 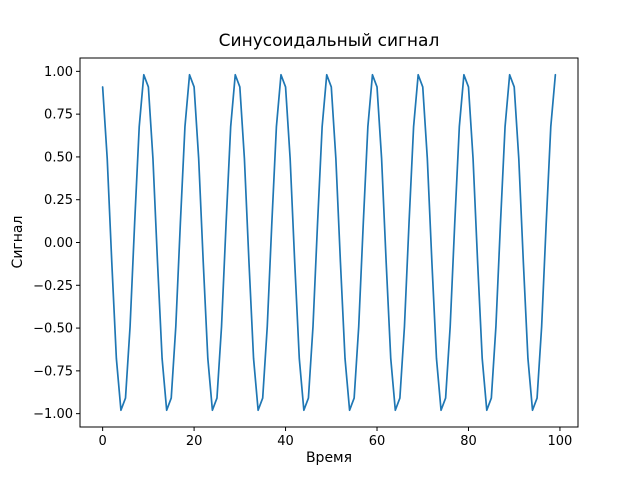 What do you see at coordinates (53, 414) in the screenshot?
I see `y-tick-label: −1.00` at bounding box center [53, 414].